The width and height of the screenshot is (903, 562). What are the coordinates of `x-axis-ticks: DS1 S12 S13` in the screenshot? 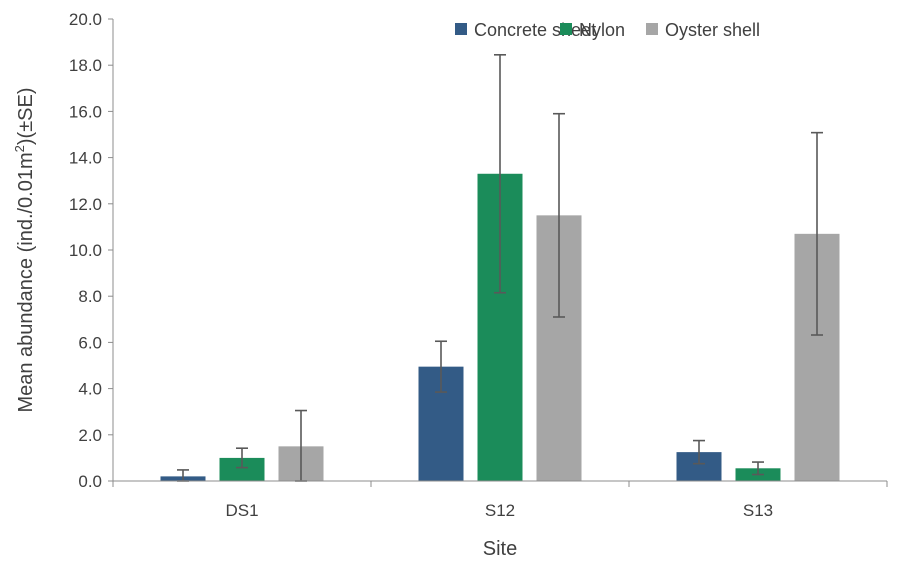 It's located at (500, 500).